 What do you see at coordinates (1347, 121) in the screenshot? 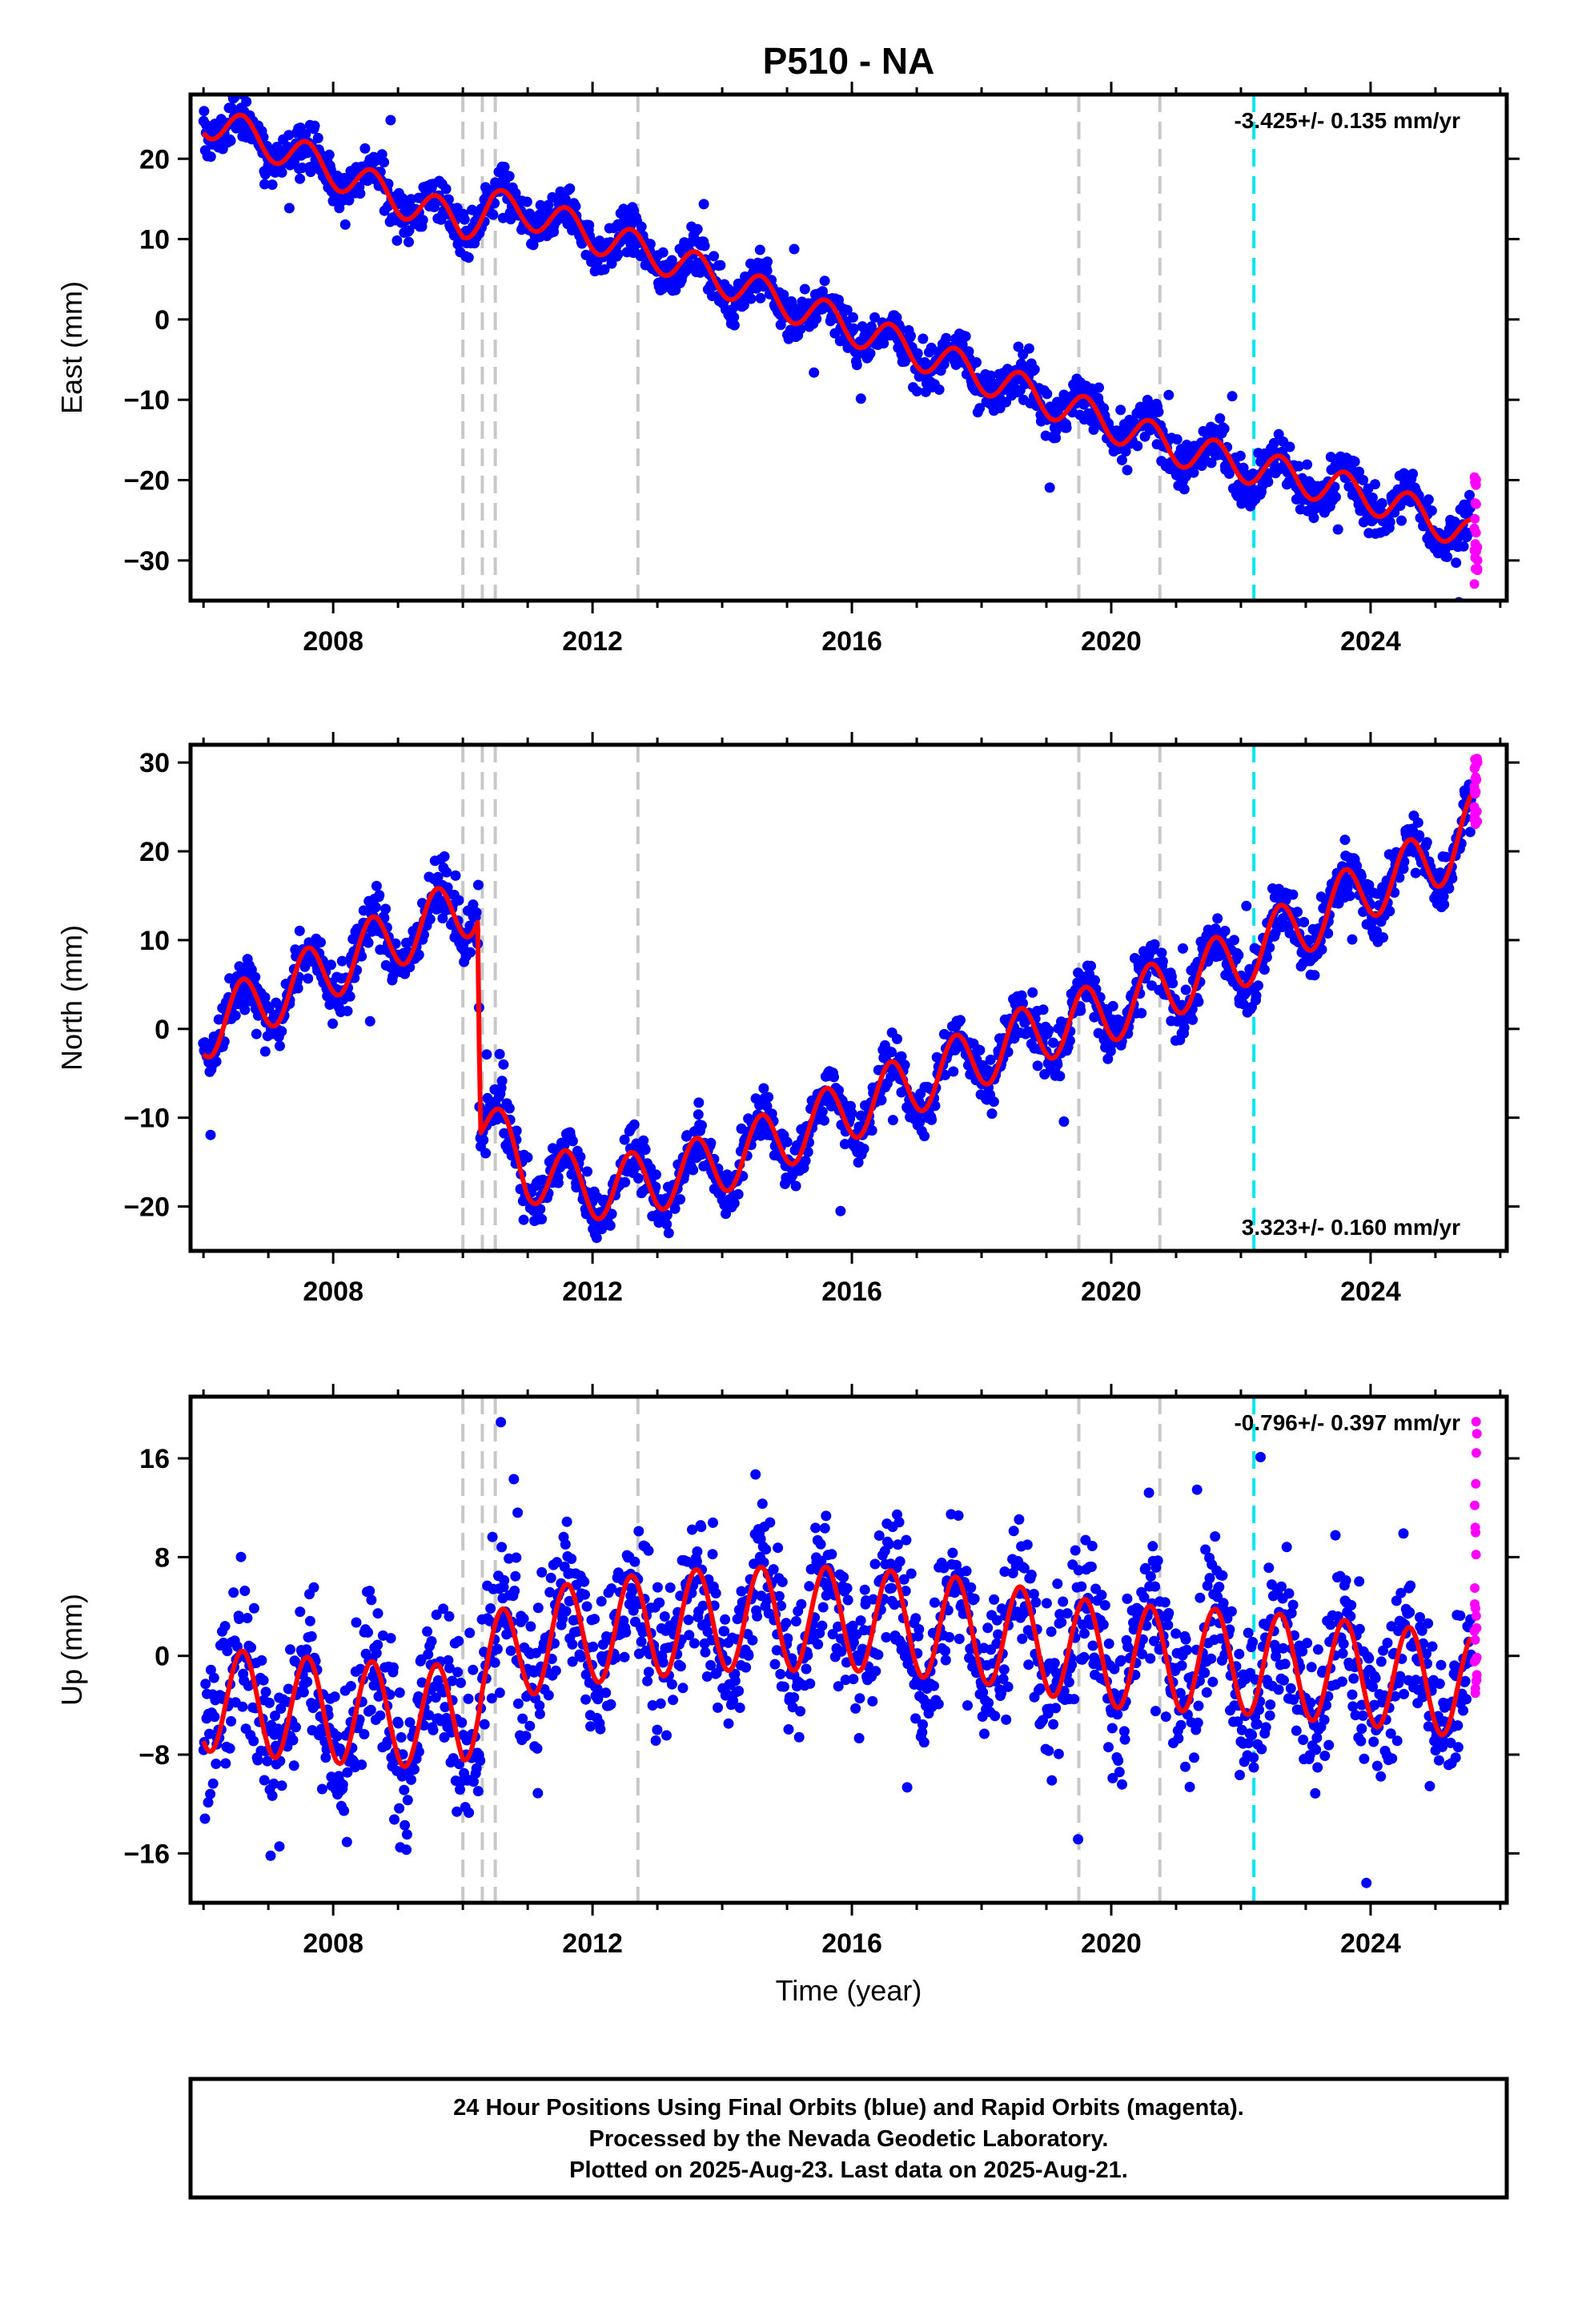
I see `rate-label: -3.425+/- 0.135 mm/yr` at bounding box center [1347, 121].